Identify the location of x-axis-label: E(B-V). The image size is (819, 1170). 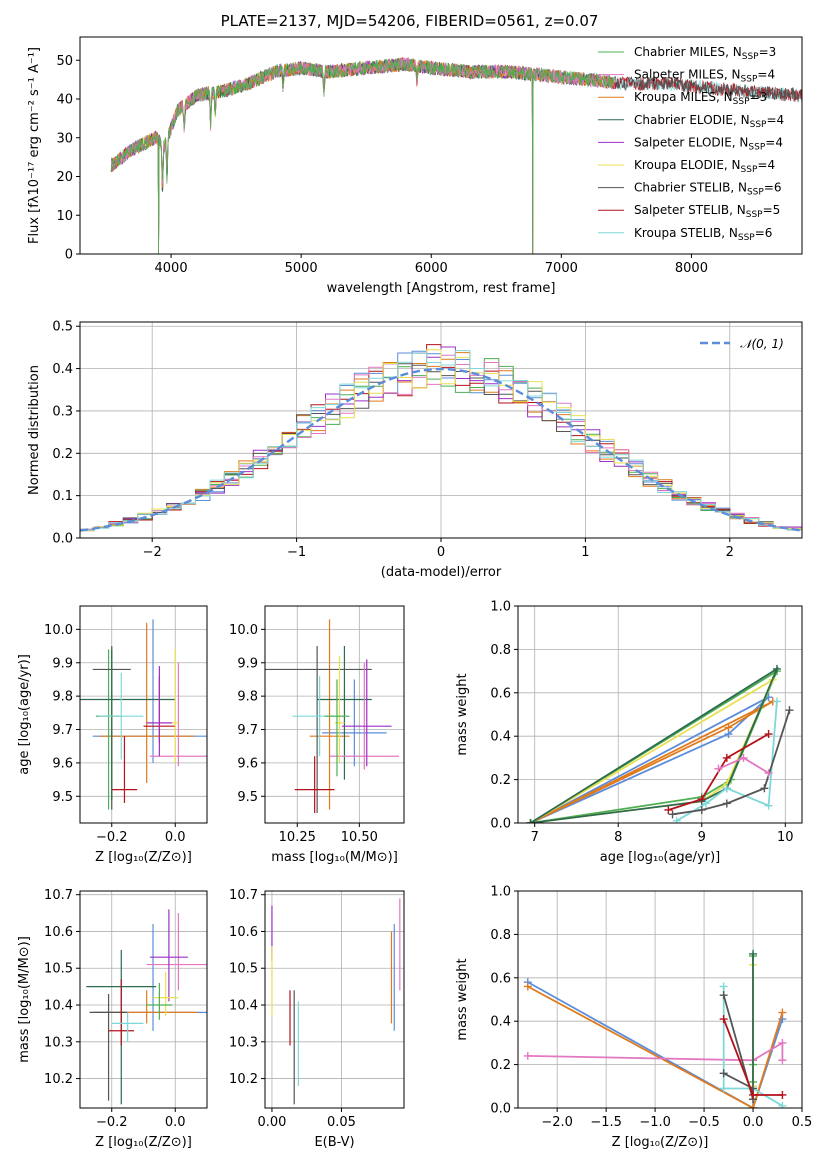
(334, 1142).